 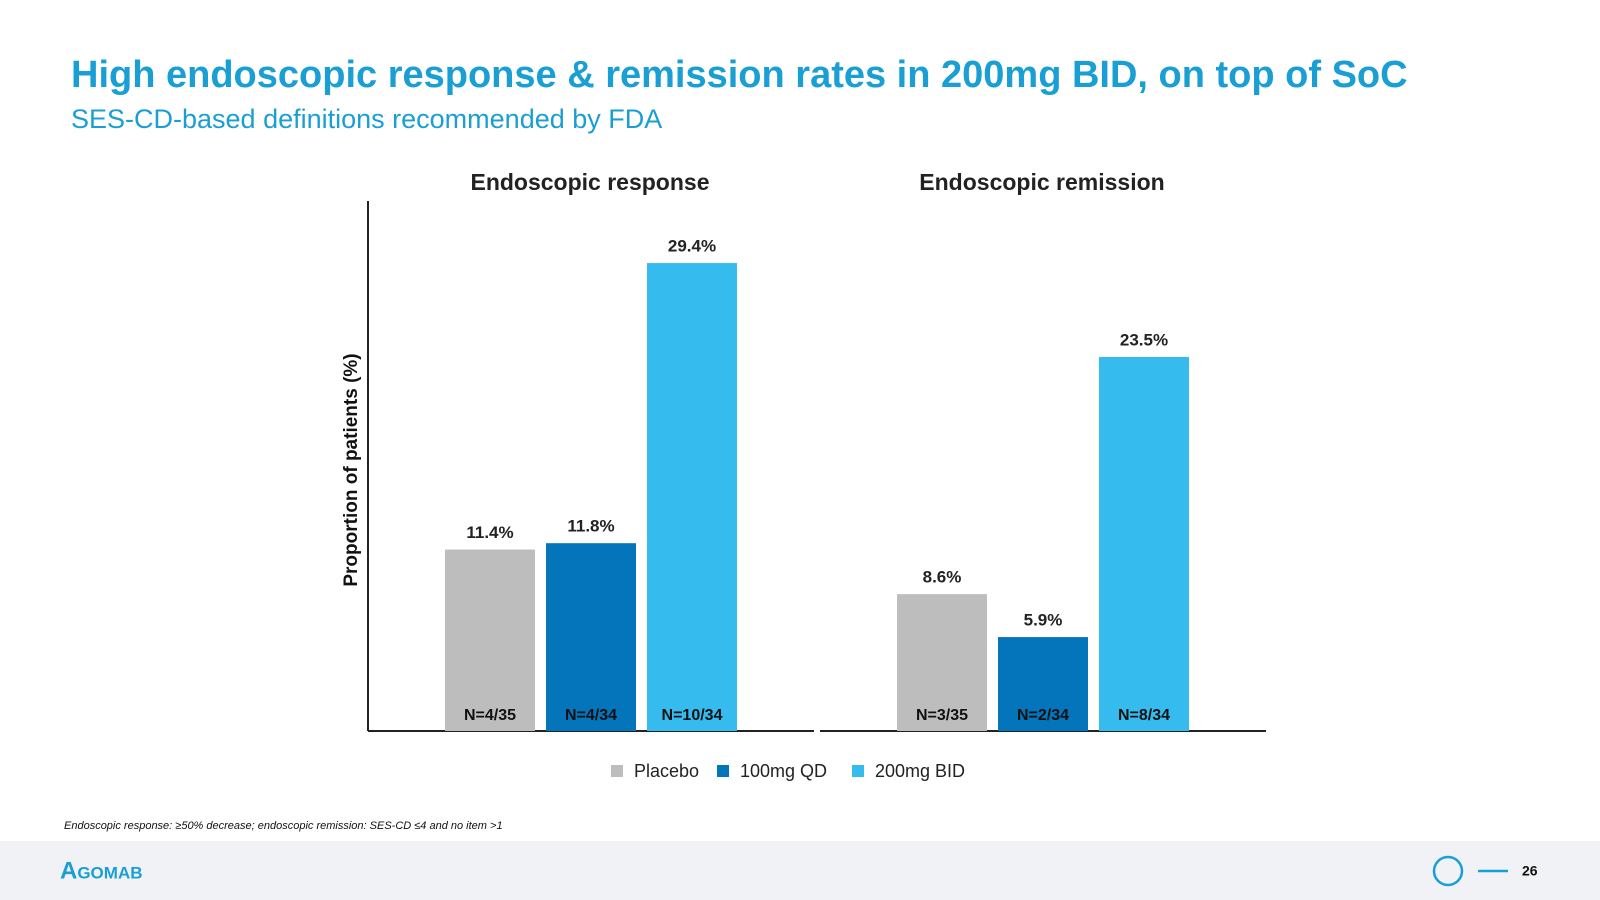 I want to click on legend-label: Placebo, so click(x=666, y=771).